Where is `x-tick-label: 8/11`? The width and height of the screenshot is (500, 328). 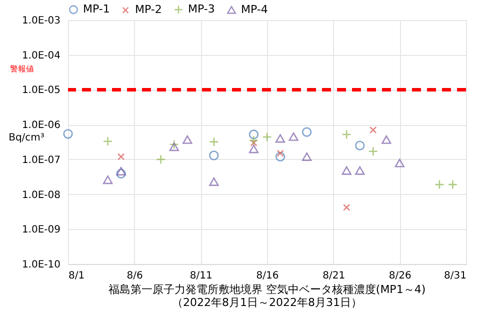
x-tick-label: 8/11 is located at coordinates (201, 276).